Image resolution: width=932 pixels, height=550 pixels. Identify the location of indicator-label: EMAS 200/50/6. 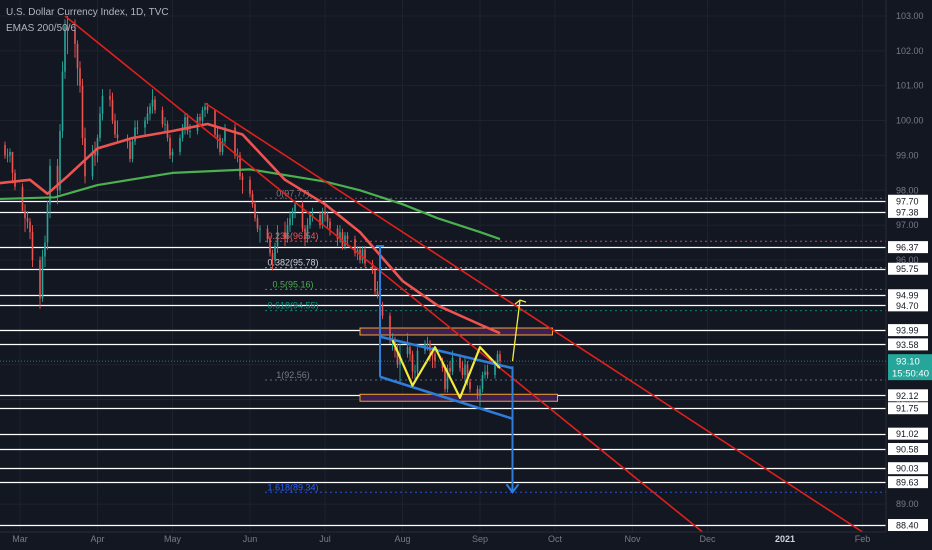
(41, 28).